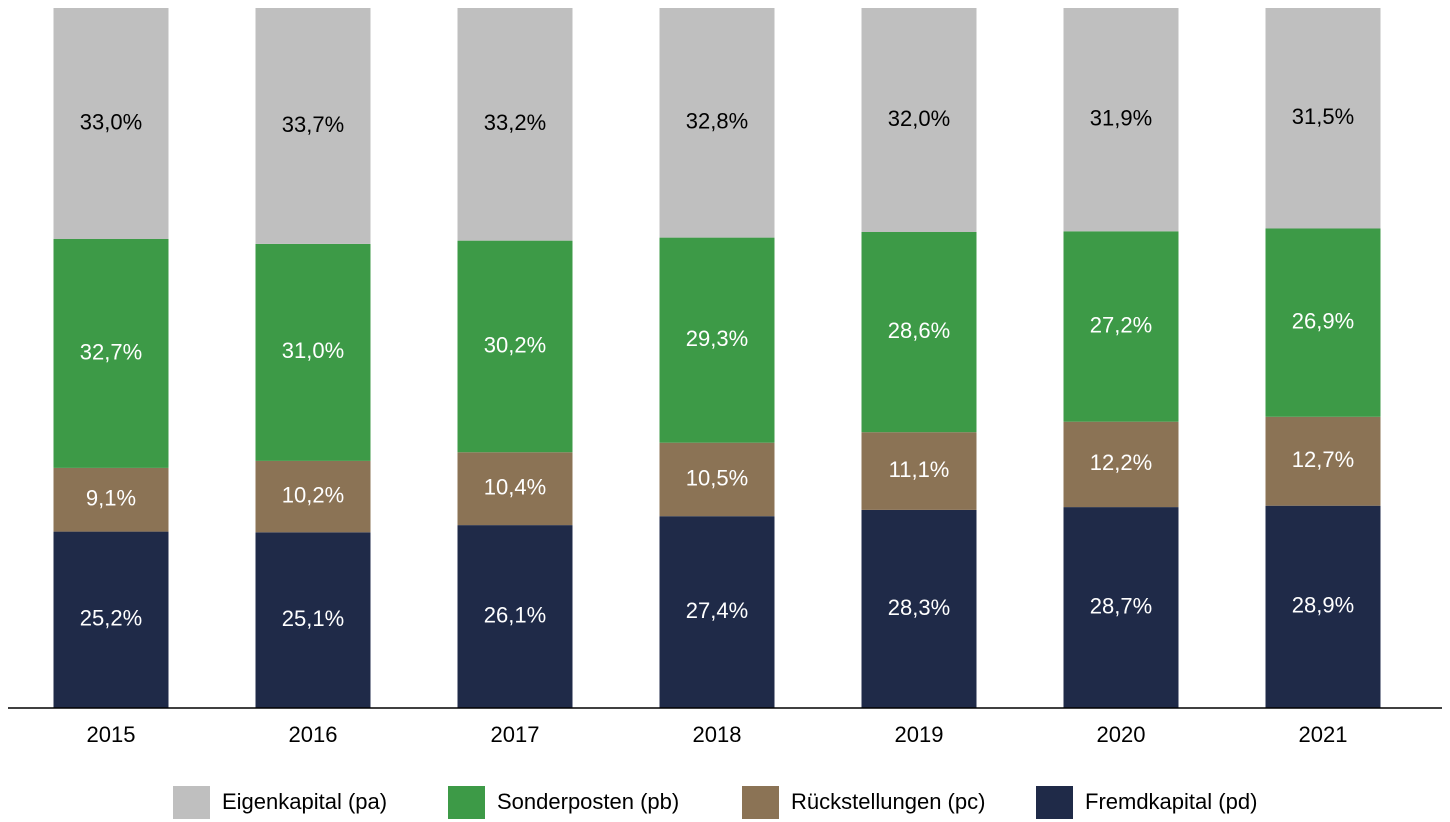 This screenshot has width=1450, height=822. What do you see at coordinates (304, 801) in the screenshot?
I see `legend-label: Eigenkapital (pa)` at bounding box center [304, 801].